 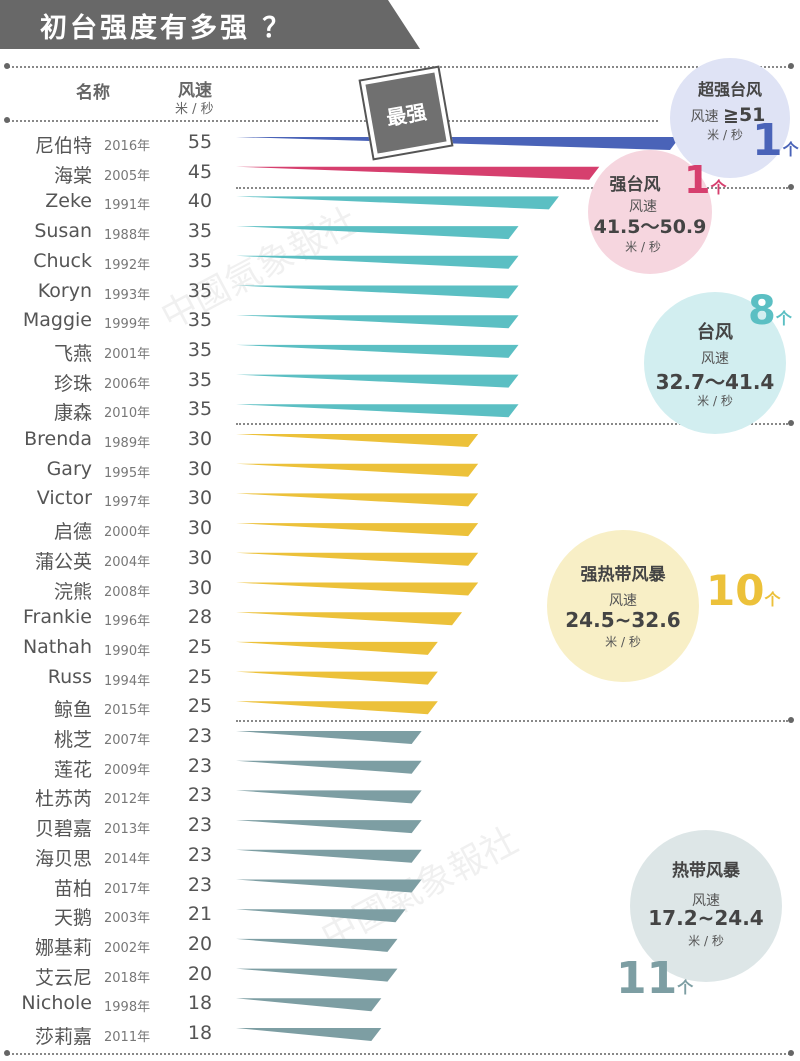 What do you see at coordinates (200, 943) in the screenshot?
I see `row-speed: 20` at bounding box center [200, 943].